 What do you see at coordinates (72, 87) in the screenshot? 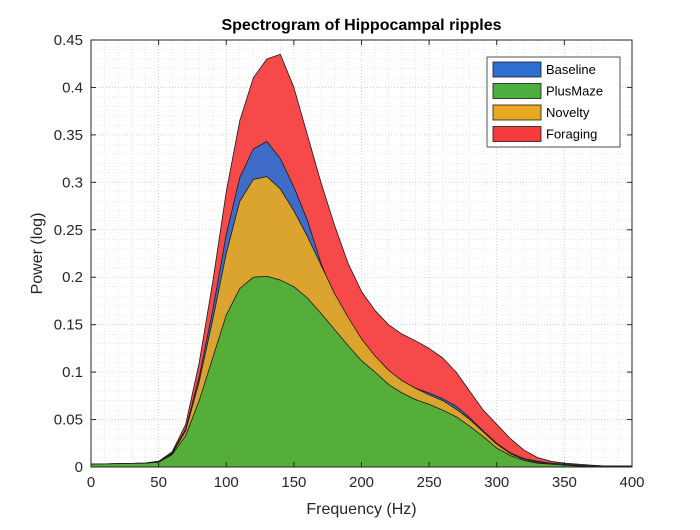
I see `y-tick-label: 0.4` at bounding box center [72, 87].